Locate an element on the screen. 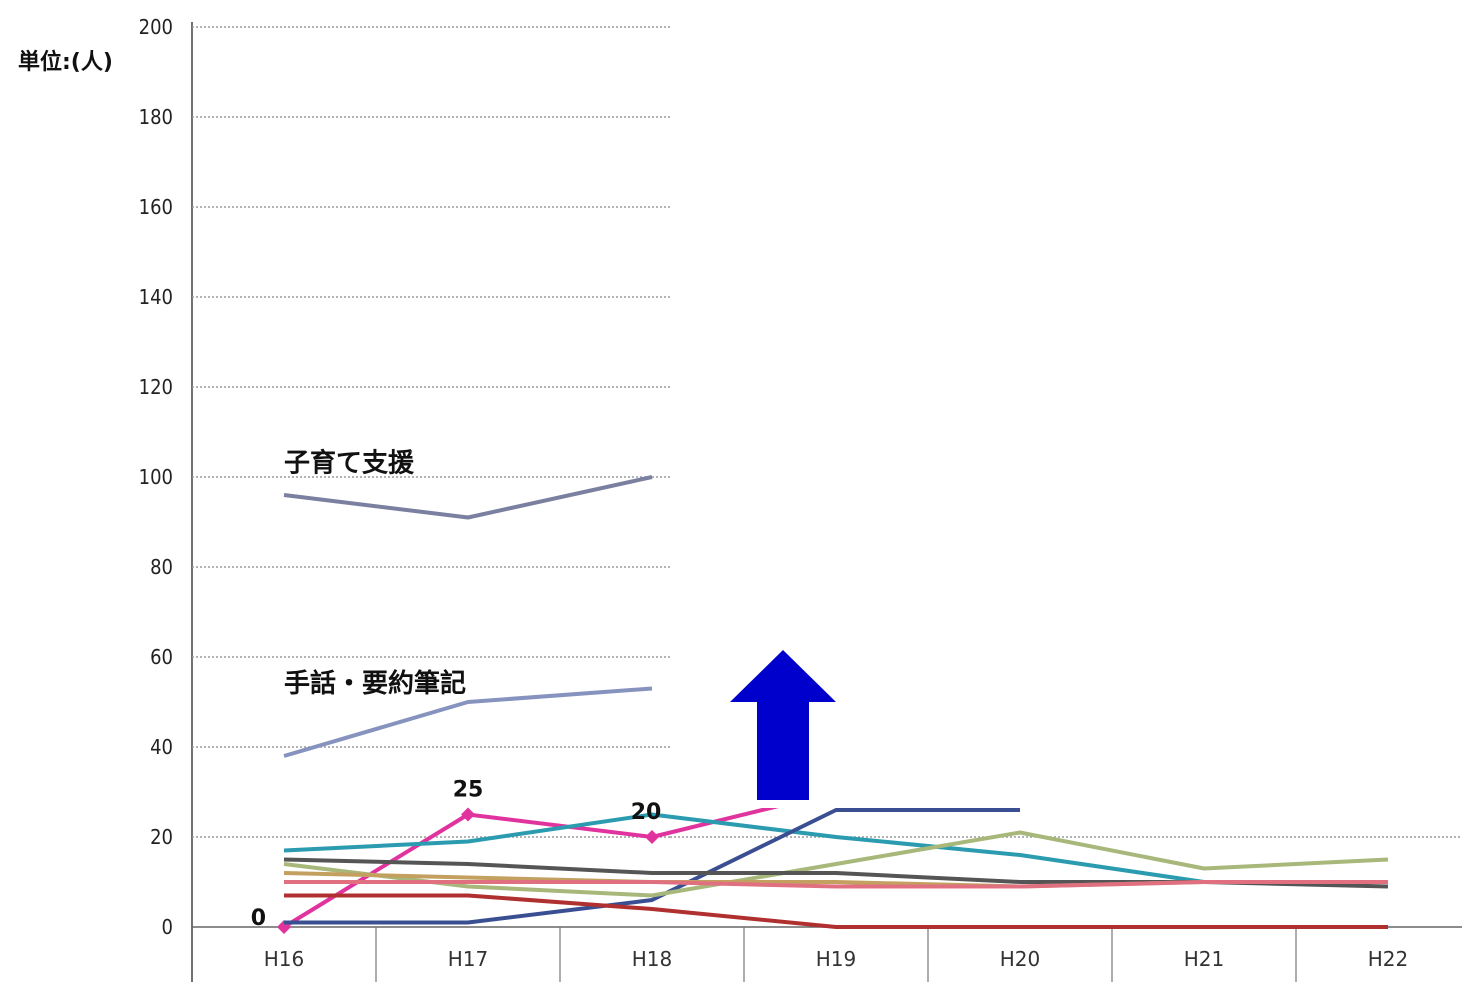 The image size is (1462, 982). x-tick-label: H16 is located at coordinates (284, 959).